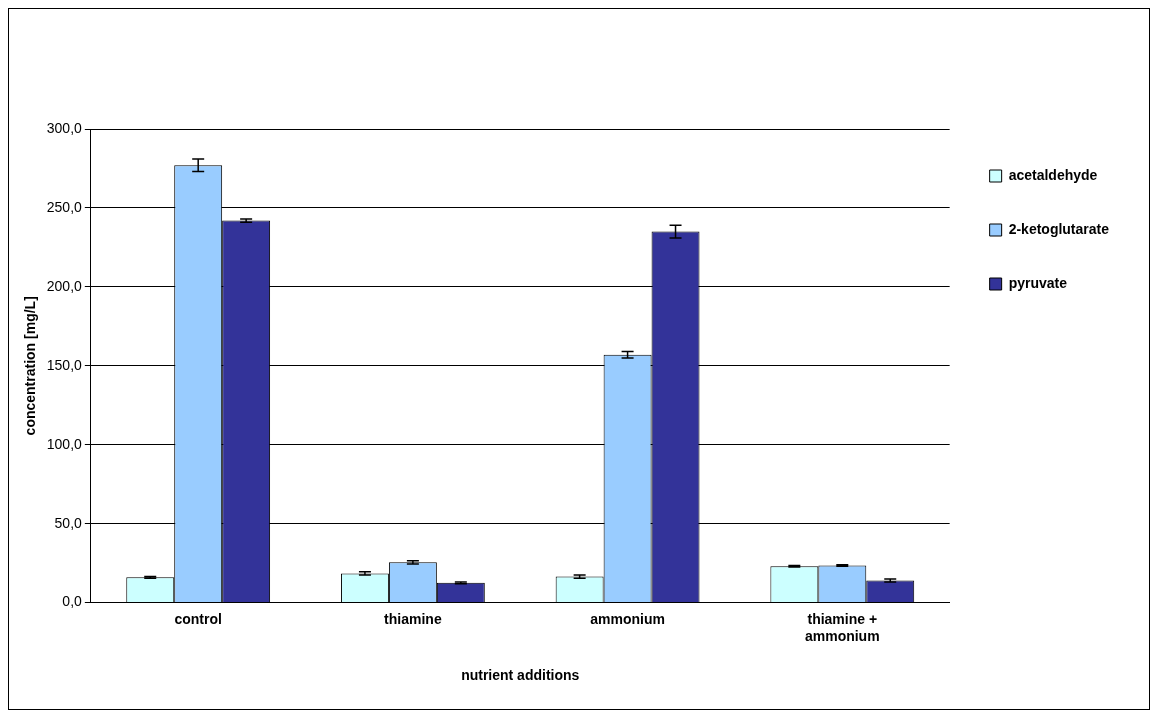 The height and width of the screenshot is (727, 1160). I want to click on x-tick-label: thiamine, so click(413, 618).